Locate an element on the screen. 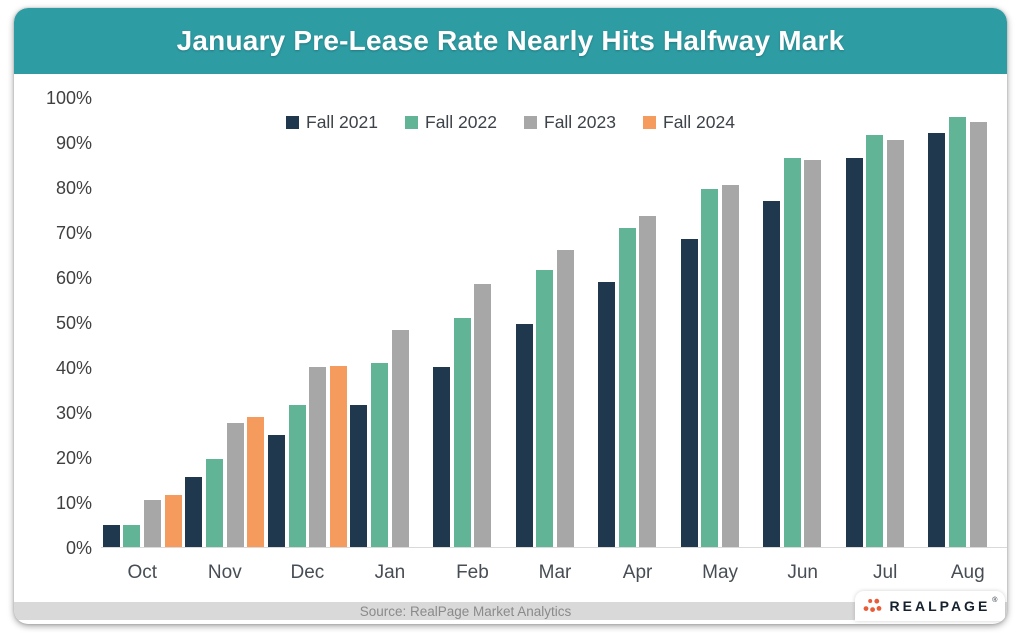 This screenshot has height=633, width=1020. bar-slot-fall-2024-mar is located at coordinates (586, 322).